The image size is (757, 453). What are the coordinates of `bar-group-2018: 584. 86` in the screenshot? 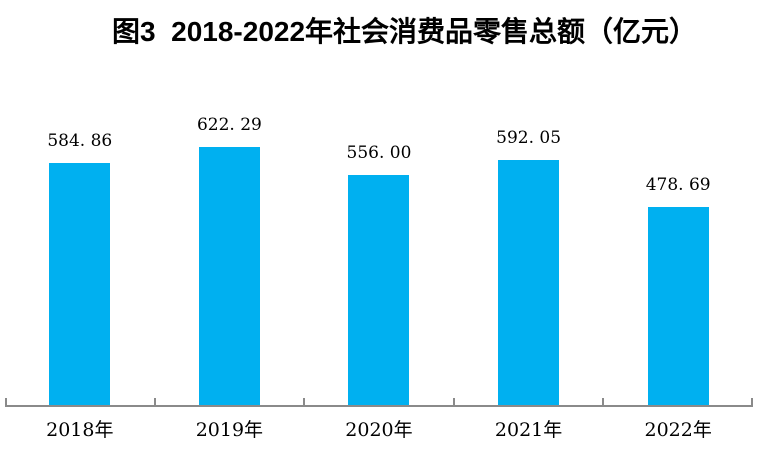 It's located at (80, 267).